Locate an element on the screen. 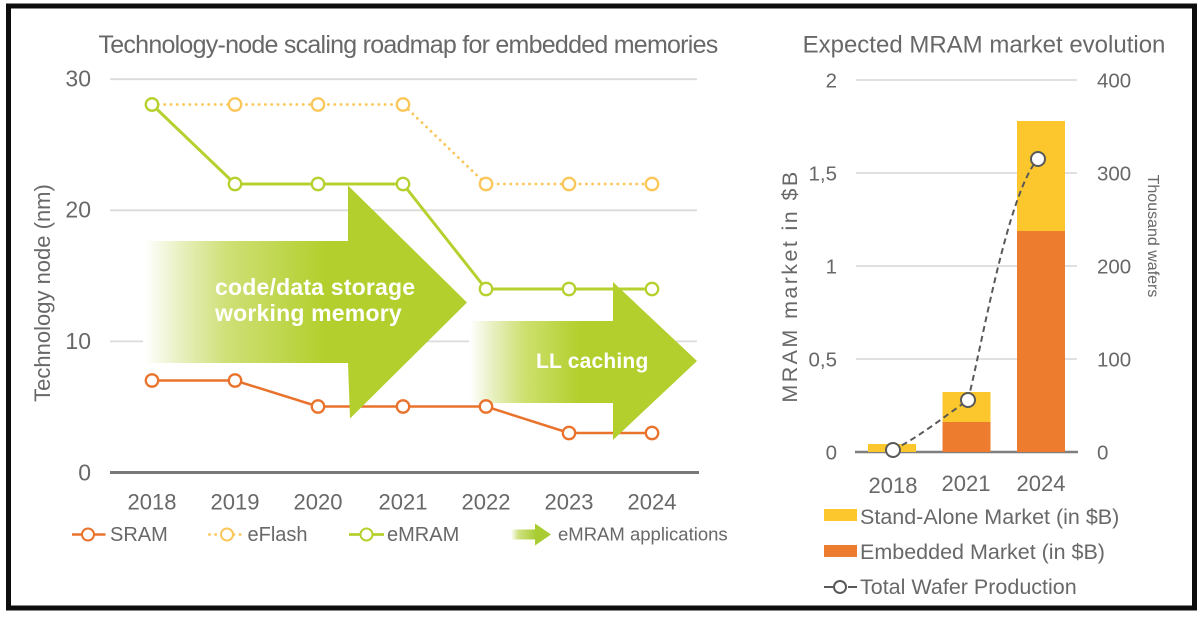 The width and height of the screenshot is (1199, 617). svg-text: 20 is located at coordinates (78, 210).